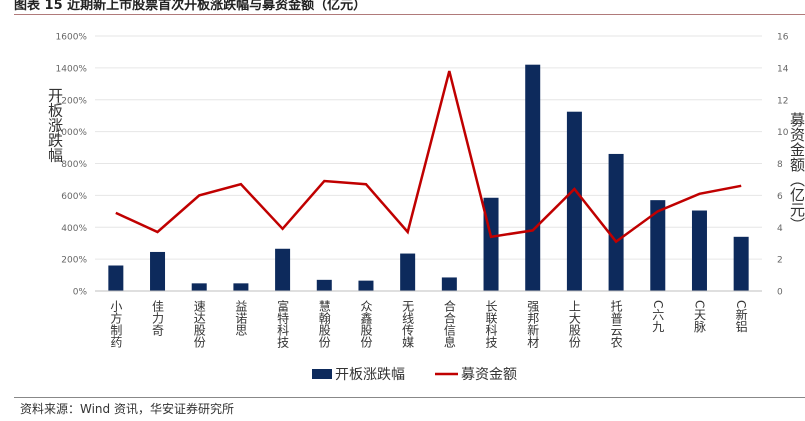 This screenshot has height=421, width=805. What do you see at coordinates (74, 229) in the screenshot?
I see `y-tick-label-left: 400%` at bounding box center [74, 229].